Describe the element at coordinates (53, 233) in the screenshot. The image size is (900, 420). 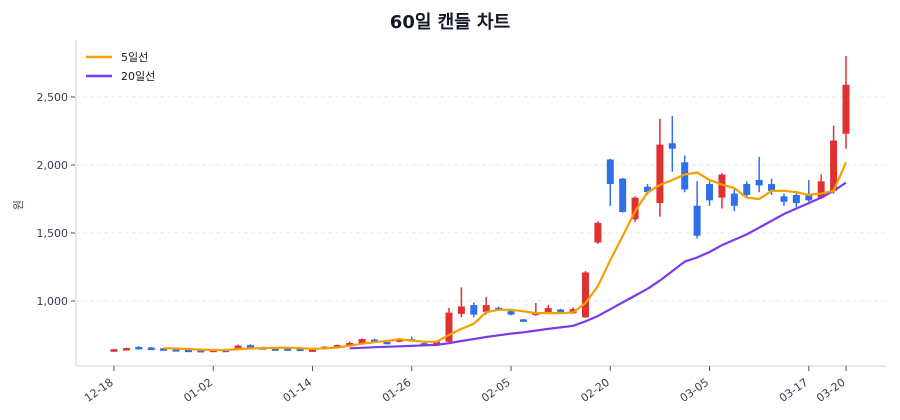
I see `y-tick-label: 1,500` at that location.